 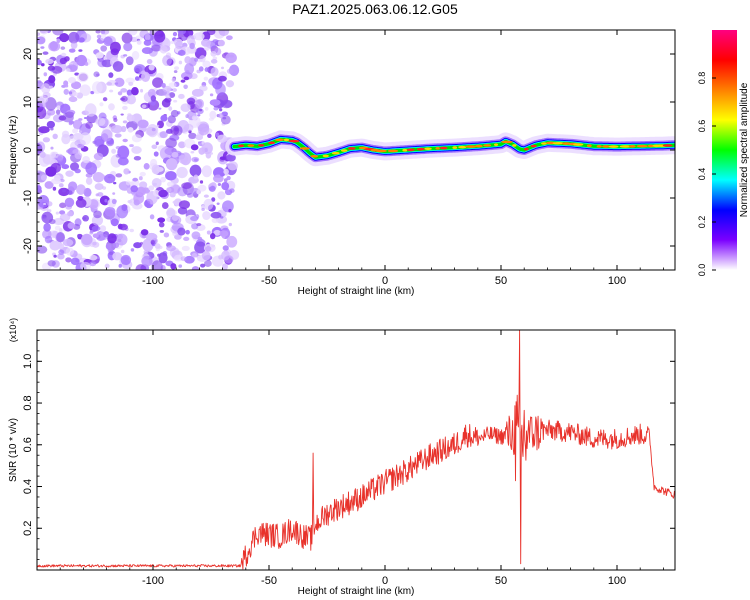 I want to click on y-tick-label: -20, so click(x=28, y=246).